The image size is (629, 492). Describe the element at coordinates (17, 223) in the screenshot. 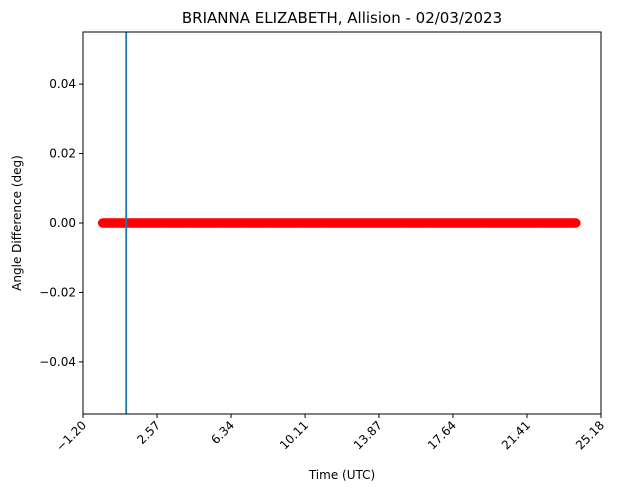

I see `y-axis-label: Angle Difference (deg)` at that location.